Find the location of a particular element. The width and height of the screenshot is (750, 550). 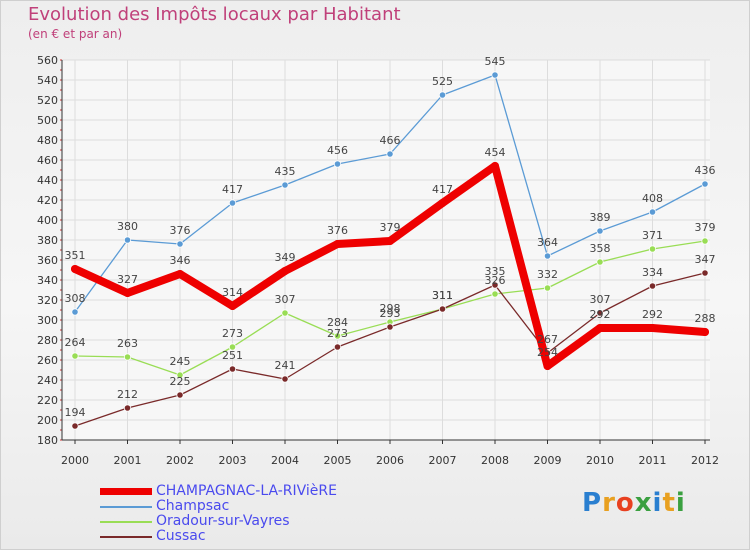

logo-letter: t is located at coordinates (669, 503).